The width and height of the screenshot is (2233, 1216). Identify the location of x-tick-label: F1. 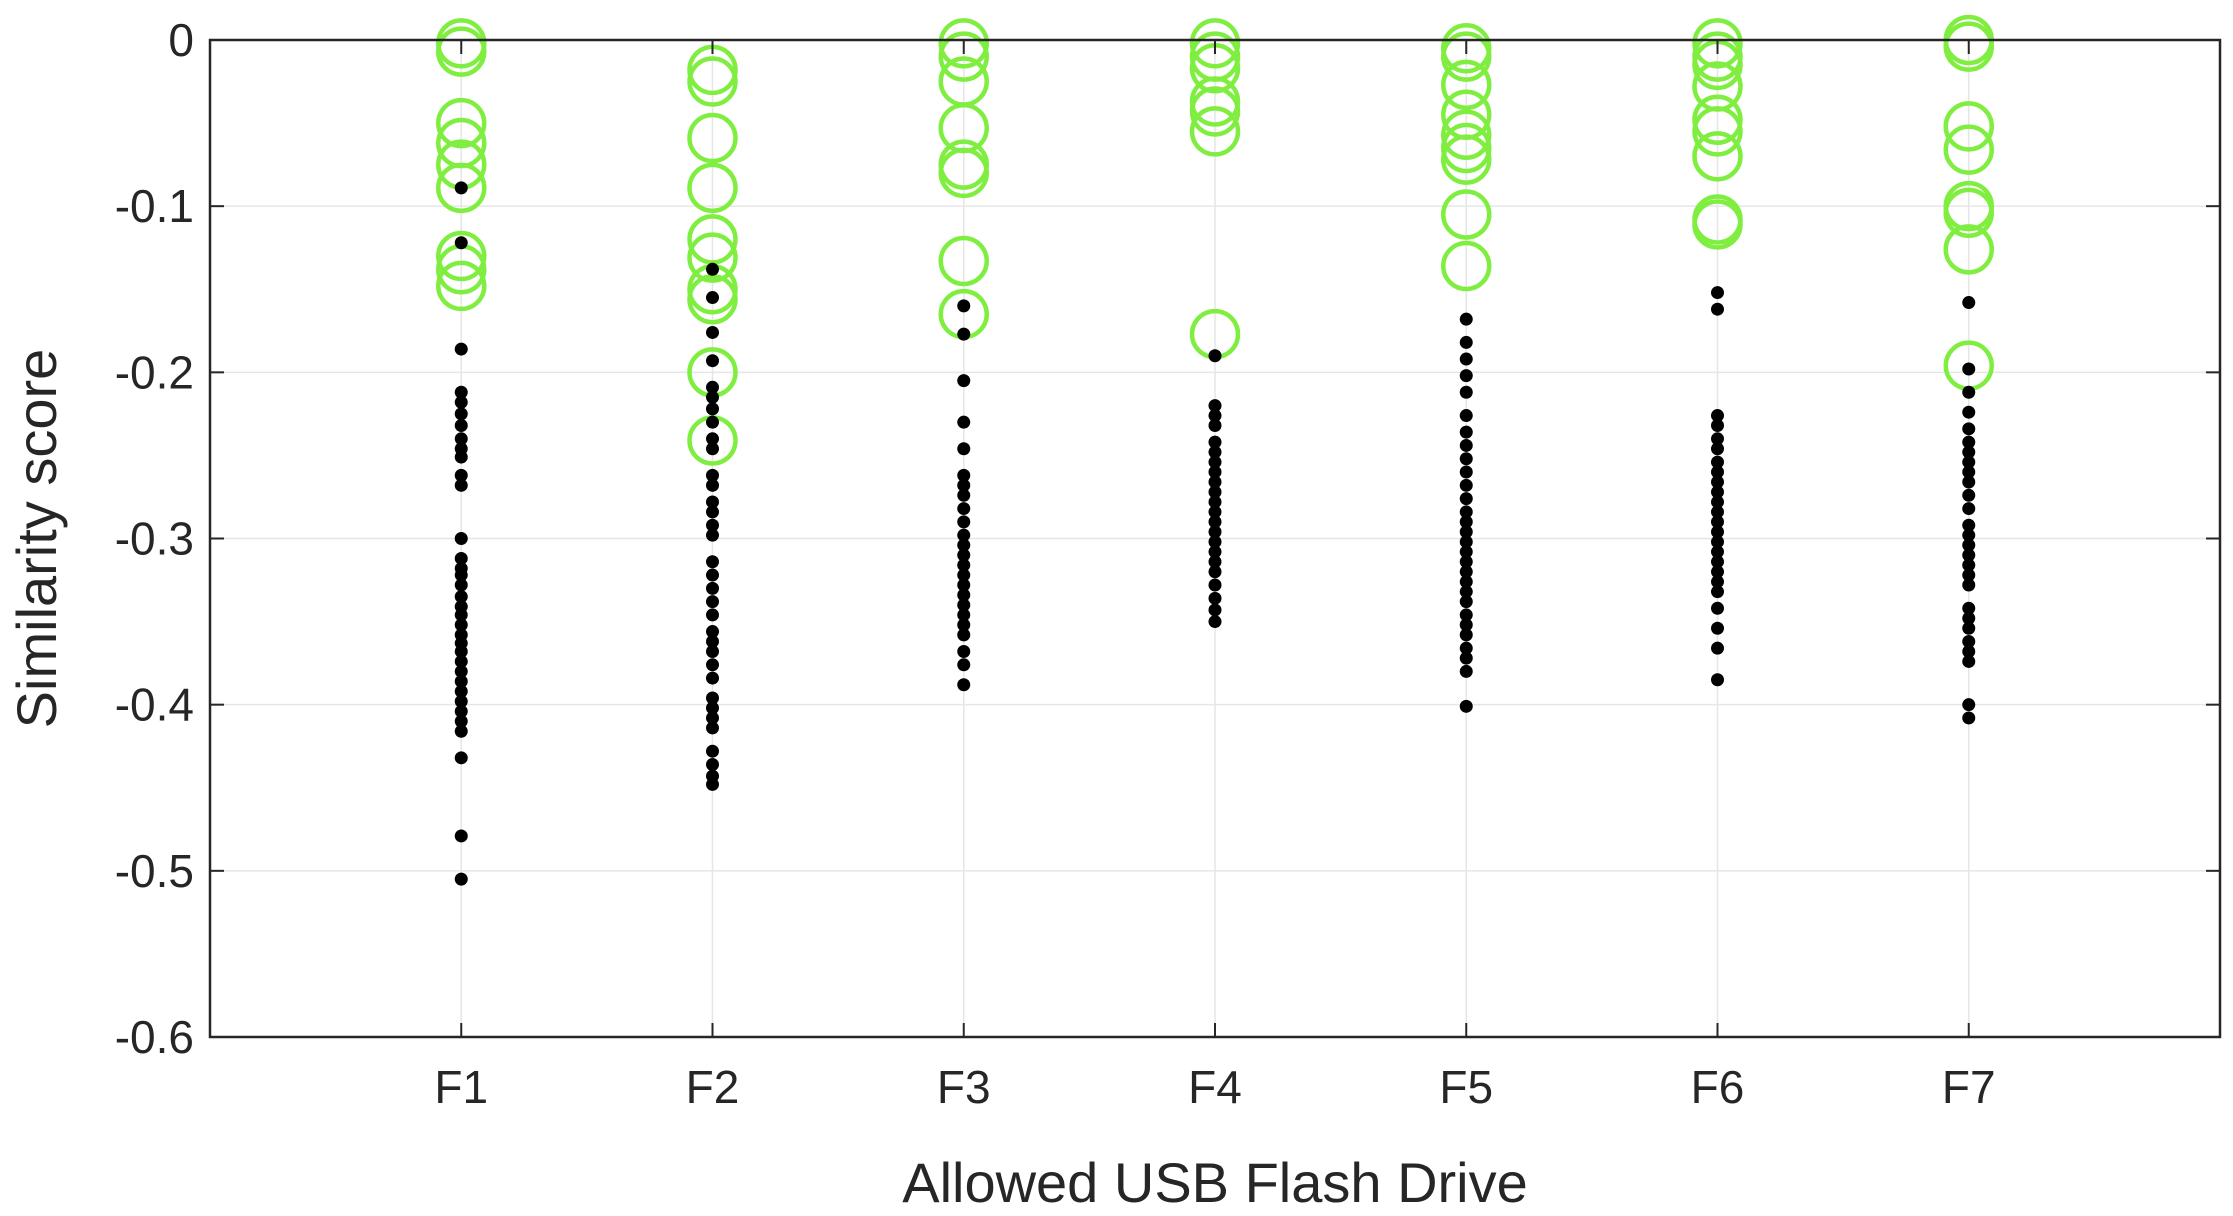
(461, 1087).